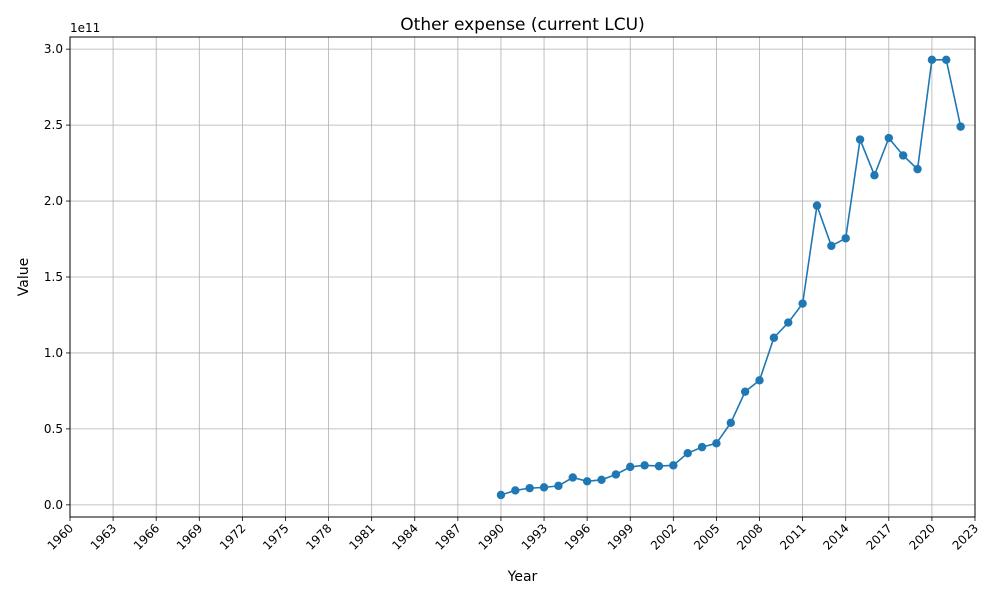 The width and height of the screenshot is (1000, 600). Describe the element at coordinates (53, 49) in the screenshot. I see `y-tick-label: 3.0` at that location.